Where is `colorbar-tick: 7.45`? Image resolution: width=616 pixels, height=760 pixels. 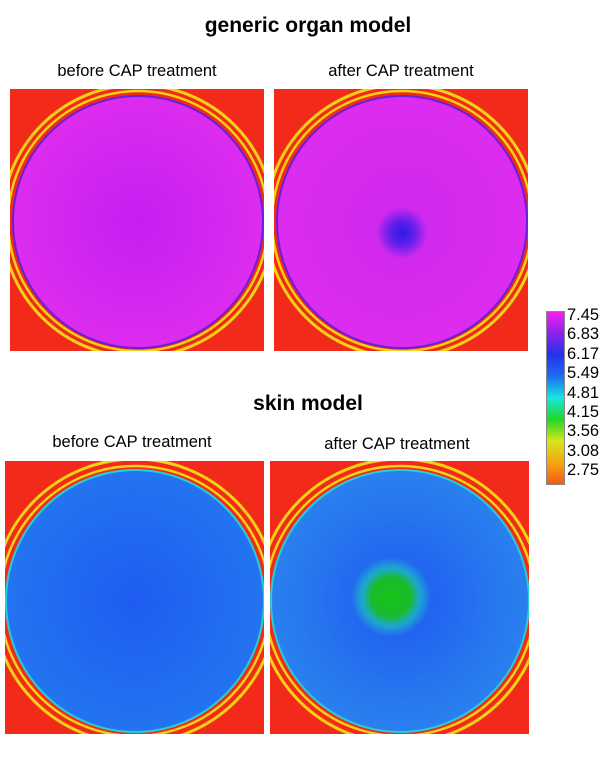 colorbar-tick: 7.45 is located at coordinates (583, 315).